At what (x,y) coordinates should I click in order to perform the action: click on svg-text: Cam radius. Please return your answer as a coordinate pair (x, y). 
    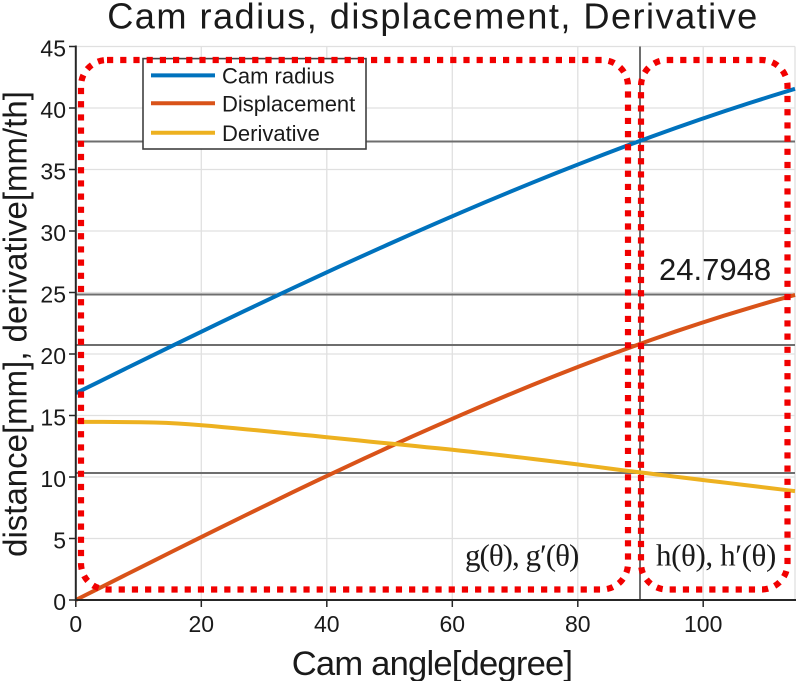
    Looking at the image, I should click on (278, 76).